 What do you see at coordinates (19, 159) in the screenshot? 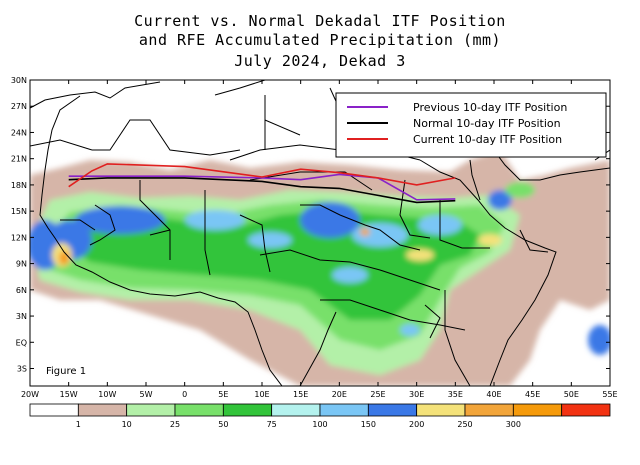
I see `lat-label: 21N` at bounding box center [19, 159].